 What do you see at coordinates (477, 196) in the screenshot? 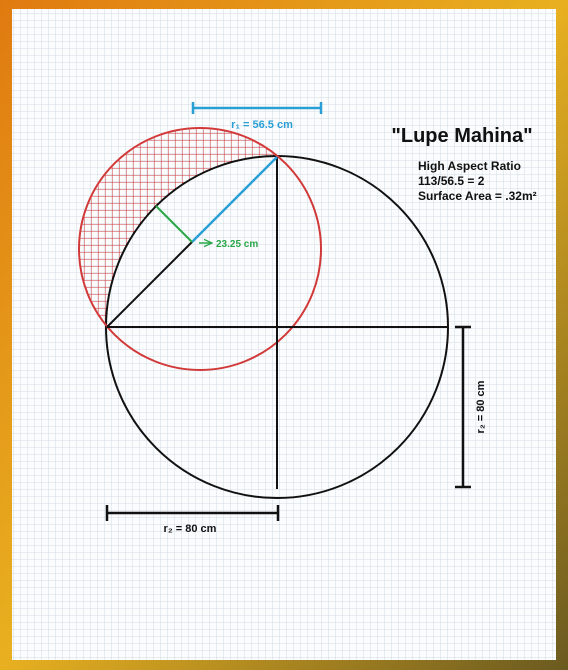
I see `note: Surface Area = .32m²` at bounding box center [477, 196].